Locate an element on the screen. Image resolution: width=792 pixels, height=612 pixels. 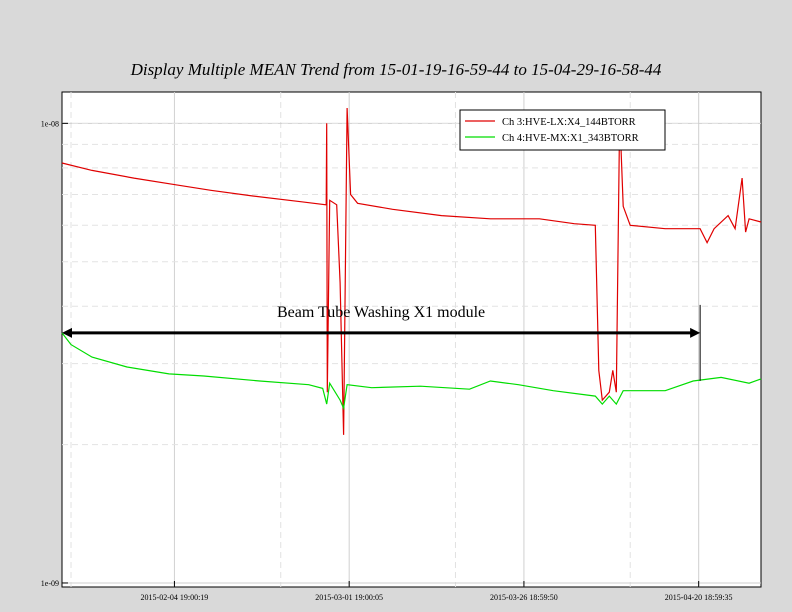
y-tick-label: 1e-09 is located at coordinates (50, 583).